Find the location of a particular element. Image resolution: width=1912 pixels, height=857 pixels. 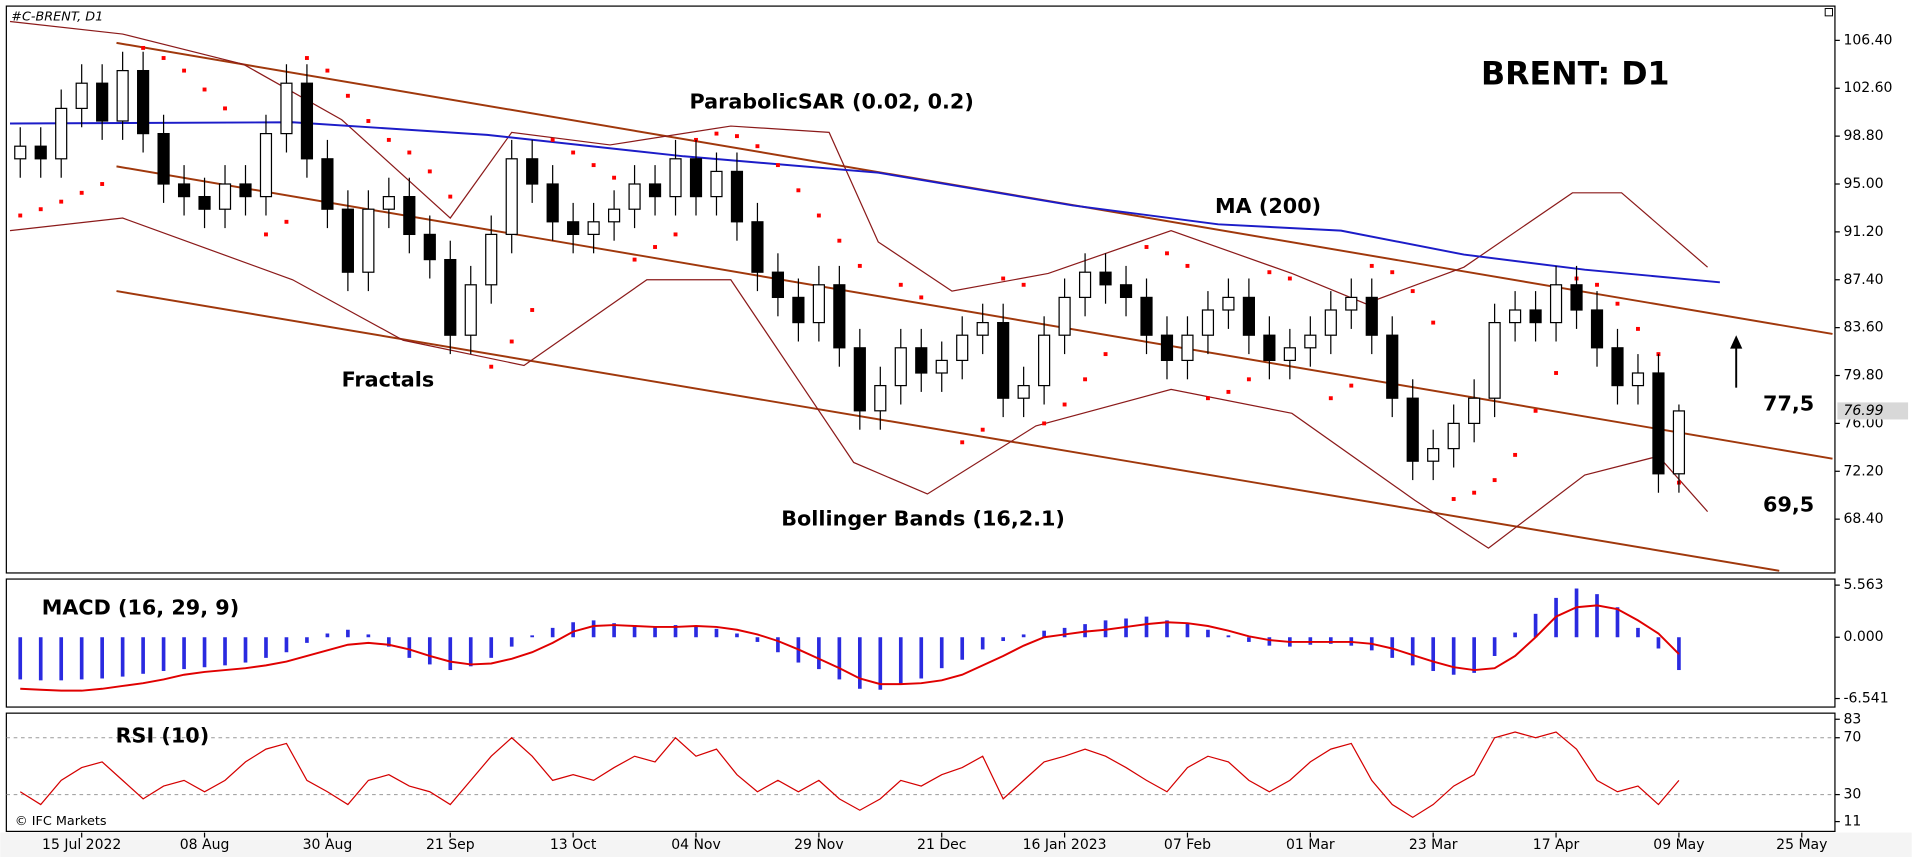

y-tick-label: 91.20 is located at coordinates (1863, 232).